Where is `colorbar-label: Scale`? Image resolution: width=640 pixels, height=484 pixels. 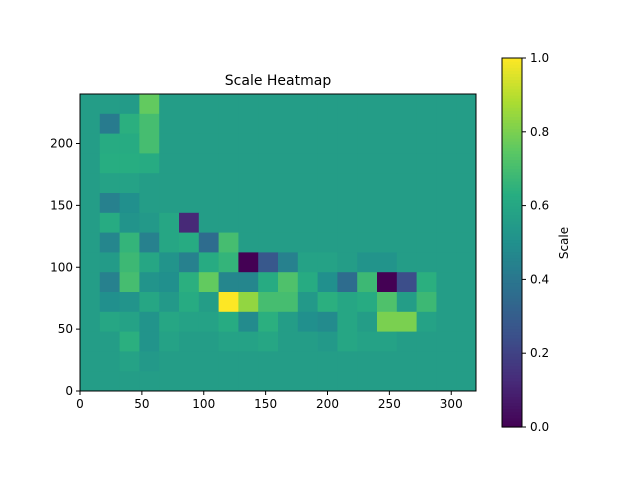 colorbar-label: Scale is located at coordinates (564, 243).